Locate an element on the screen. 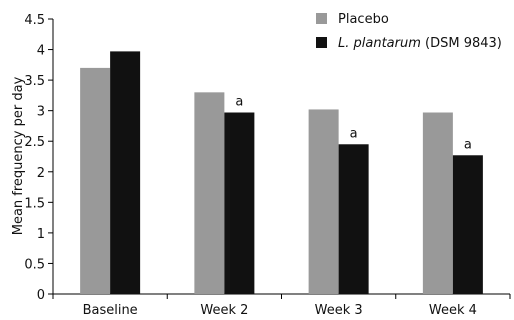  y-tick-label: 0.5 is located at coordinates (34, 264).